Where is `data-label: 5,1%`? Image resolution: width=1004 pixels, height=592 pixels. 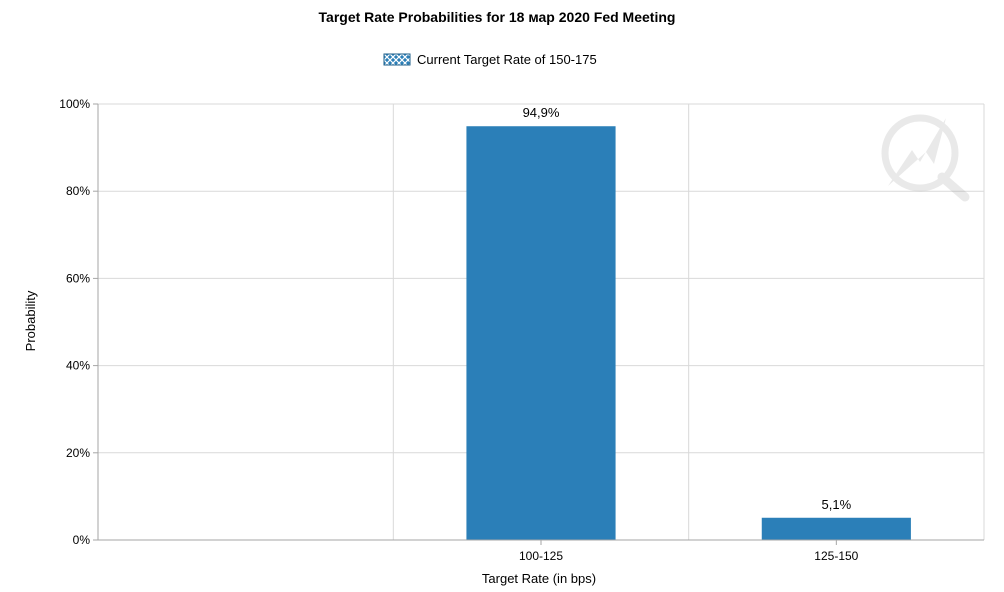 data-label: 5,1% is located at coordinates (837, 504).